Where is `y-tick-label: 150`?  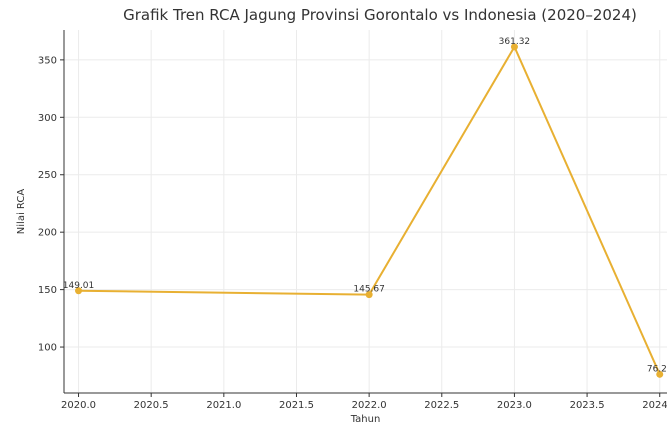 y-tick-label: 150 is located at coordinates (47, 290).